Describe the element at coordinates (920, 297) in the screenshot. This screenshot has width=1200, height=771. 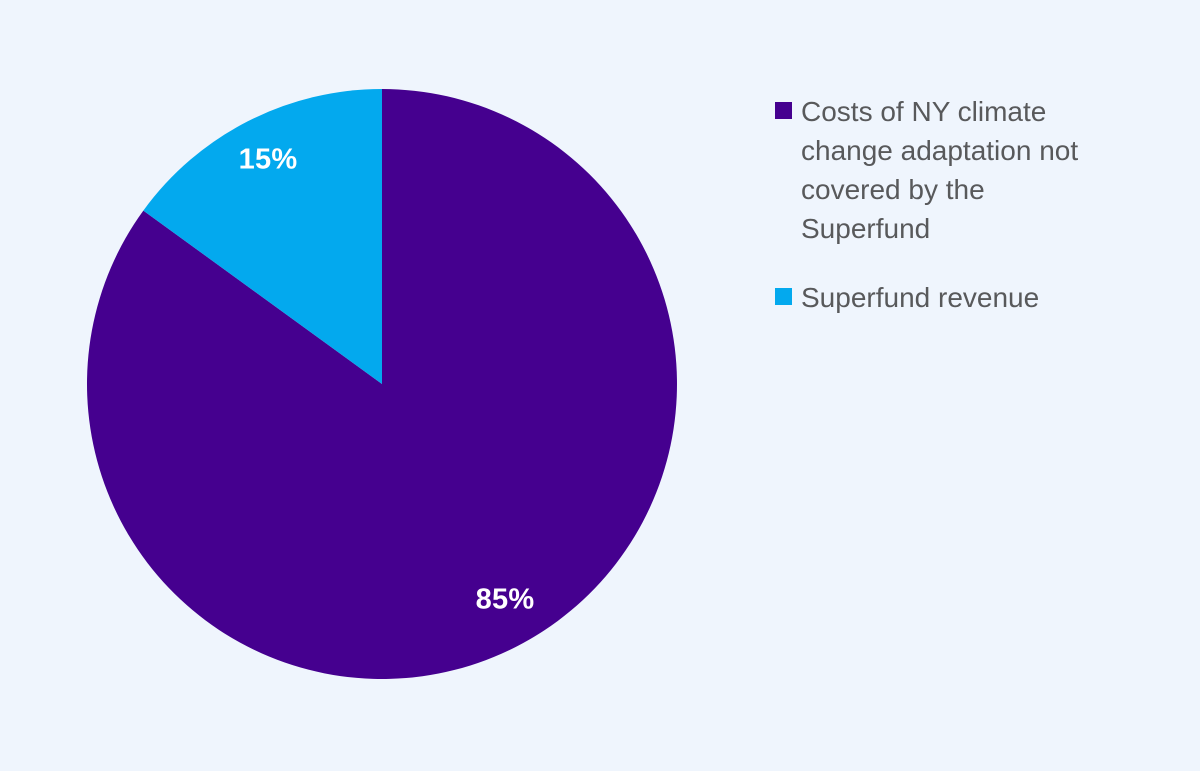
I see `legend-label-superfund-revenue: Superfund revenue` at that location.